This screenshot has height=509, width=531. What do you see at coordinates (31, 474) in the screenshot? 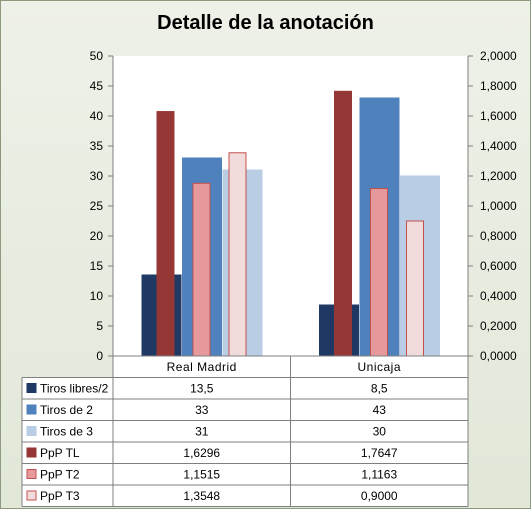
I see `legend-key-ppp-t2` at bounding box center [31, 474].